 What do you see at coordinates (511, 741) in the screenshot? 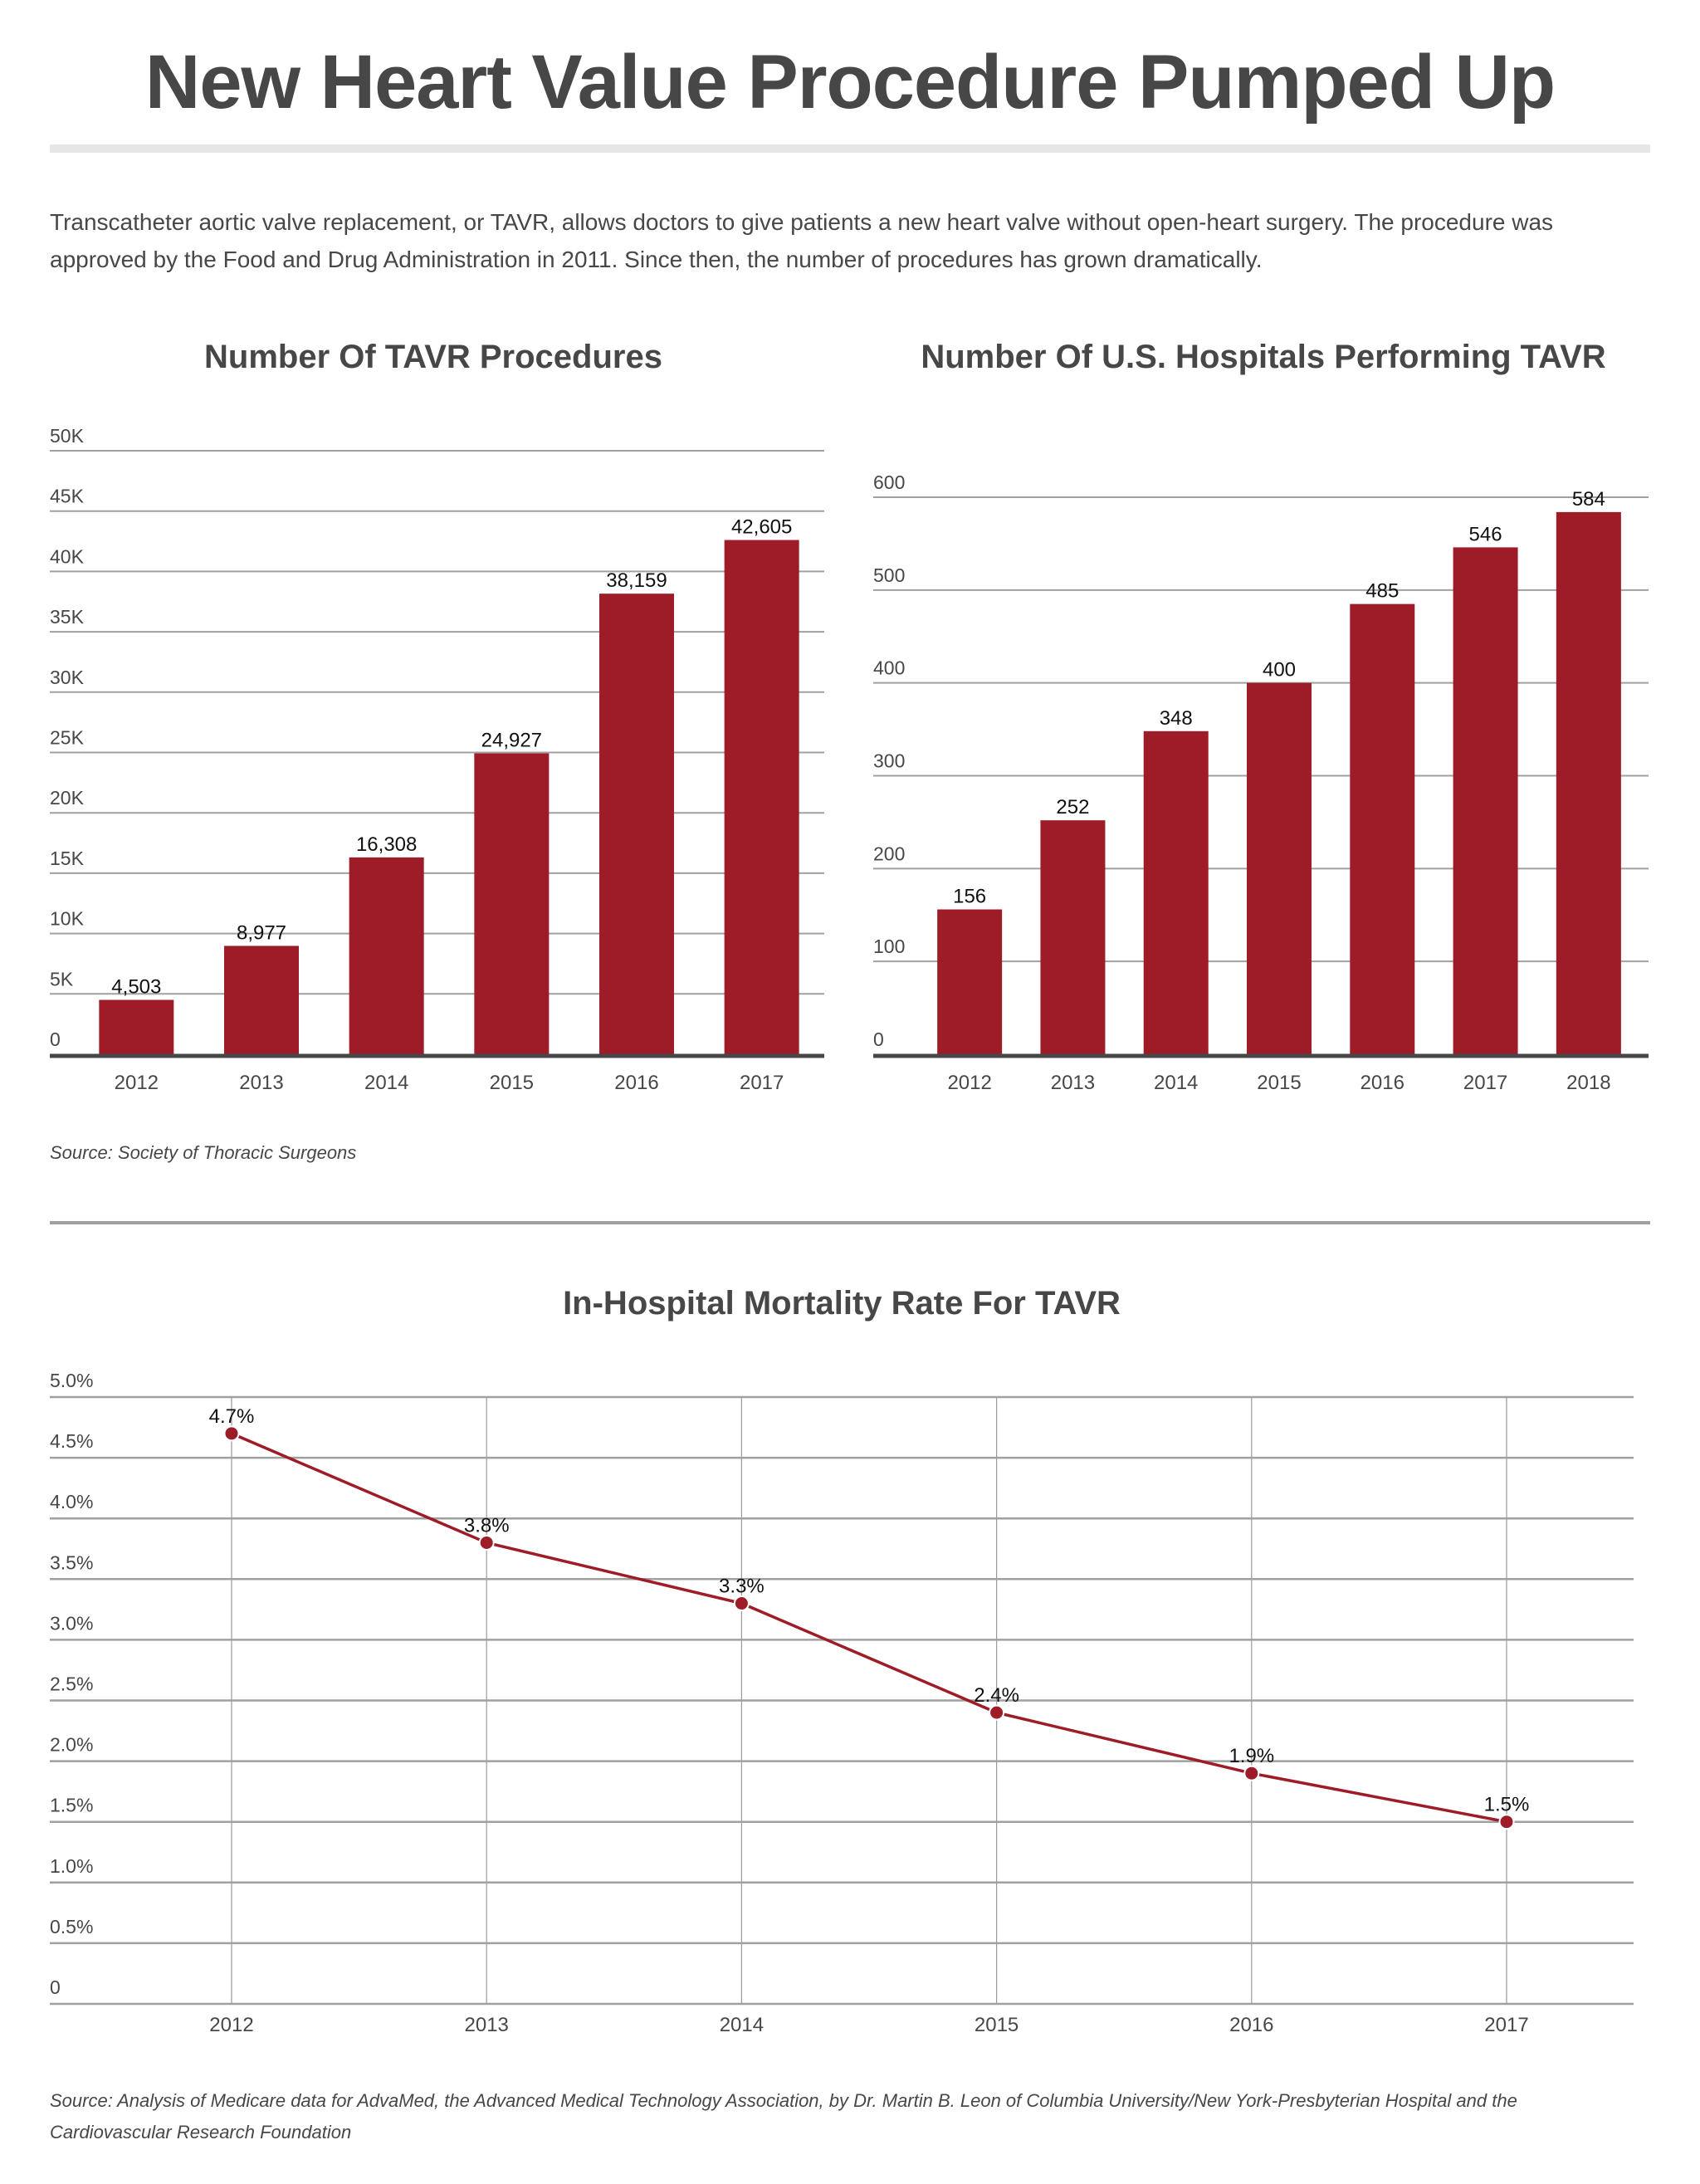
I see `bar-value-label: 24,927` at bounding box center [511, 741].